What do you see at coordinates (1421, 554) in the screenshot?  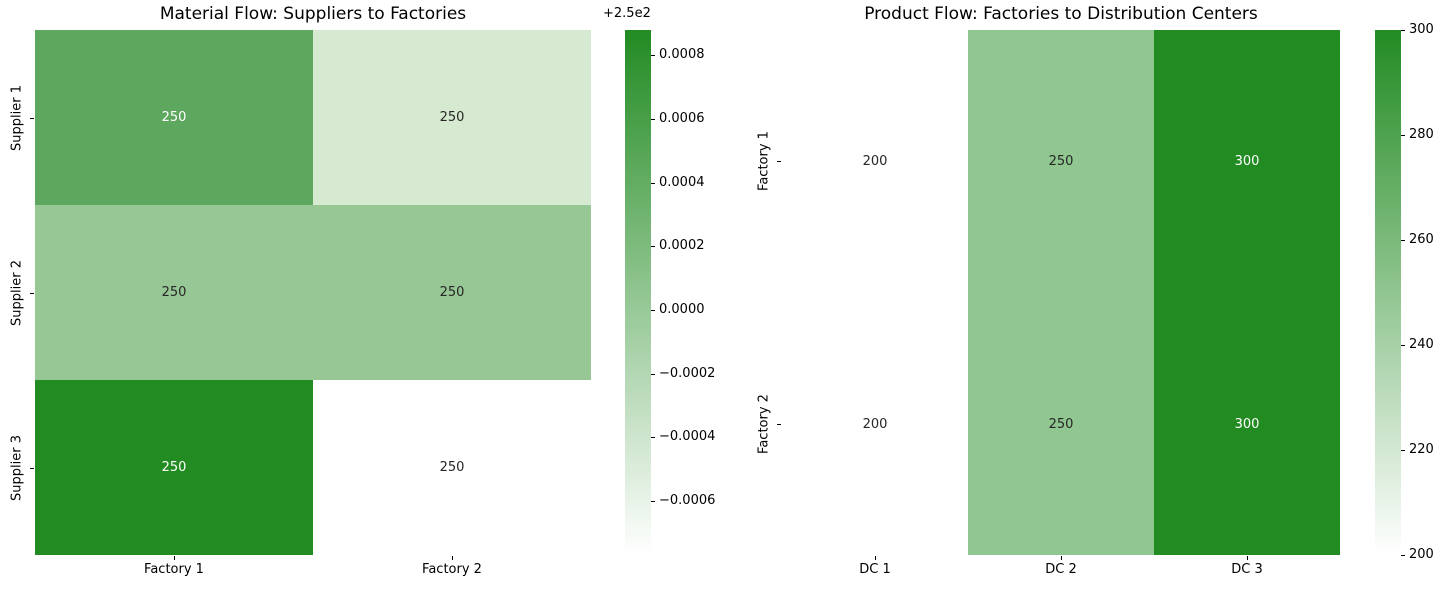 I see `colorbar-tick-label: 200` at bounding box center [1421, 554].